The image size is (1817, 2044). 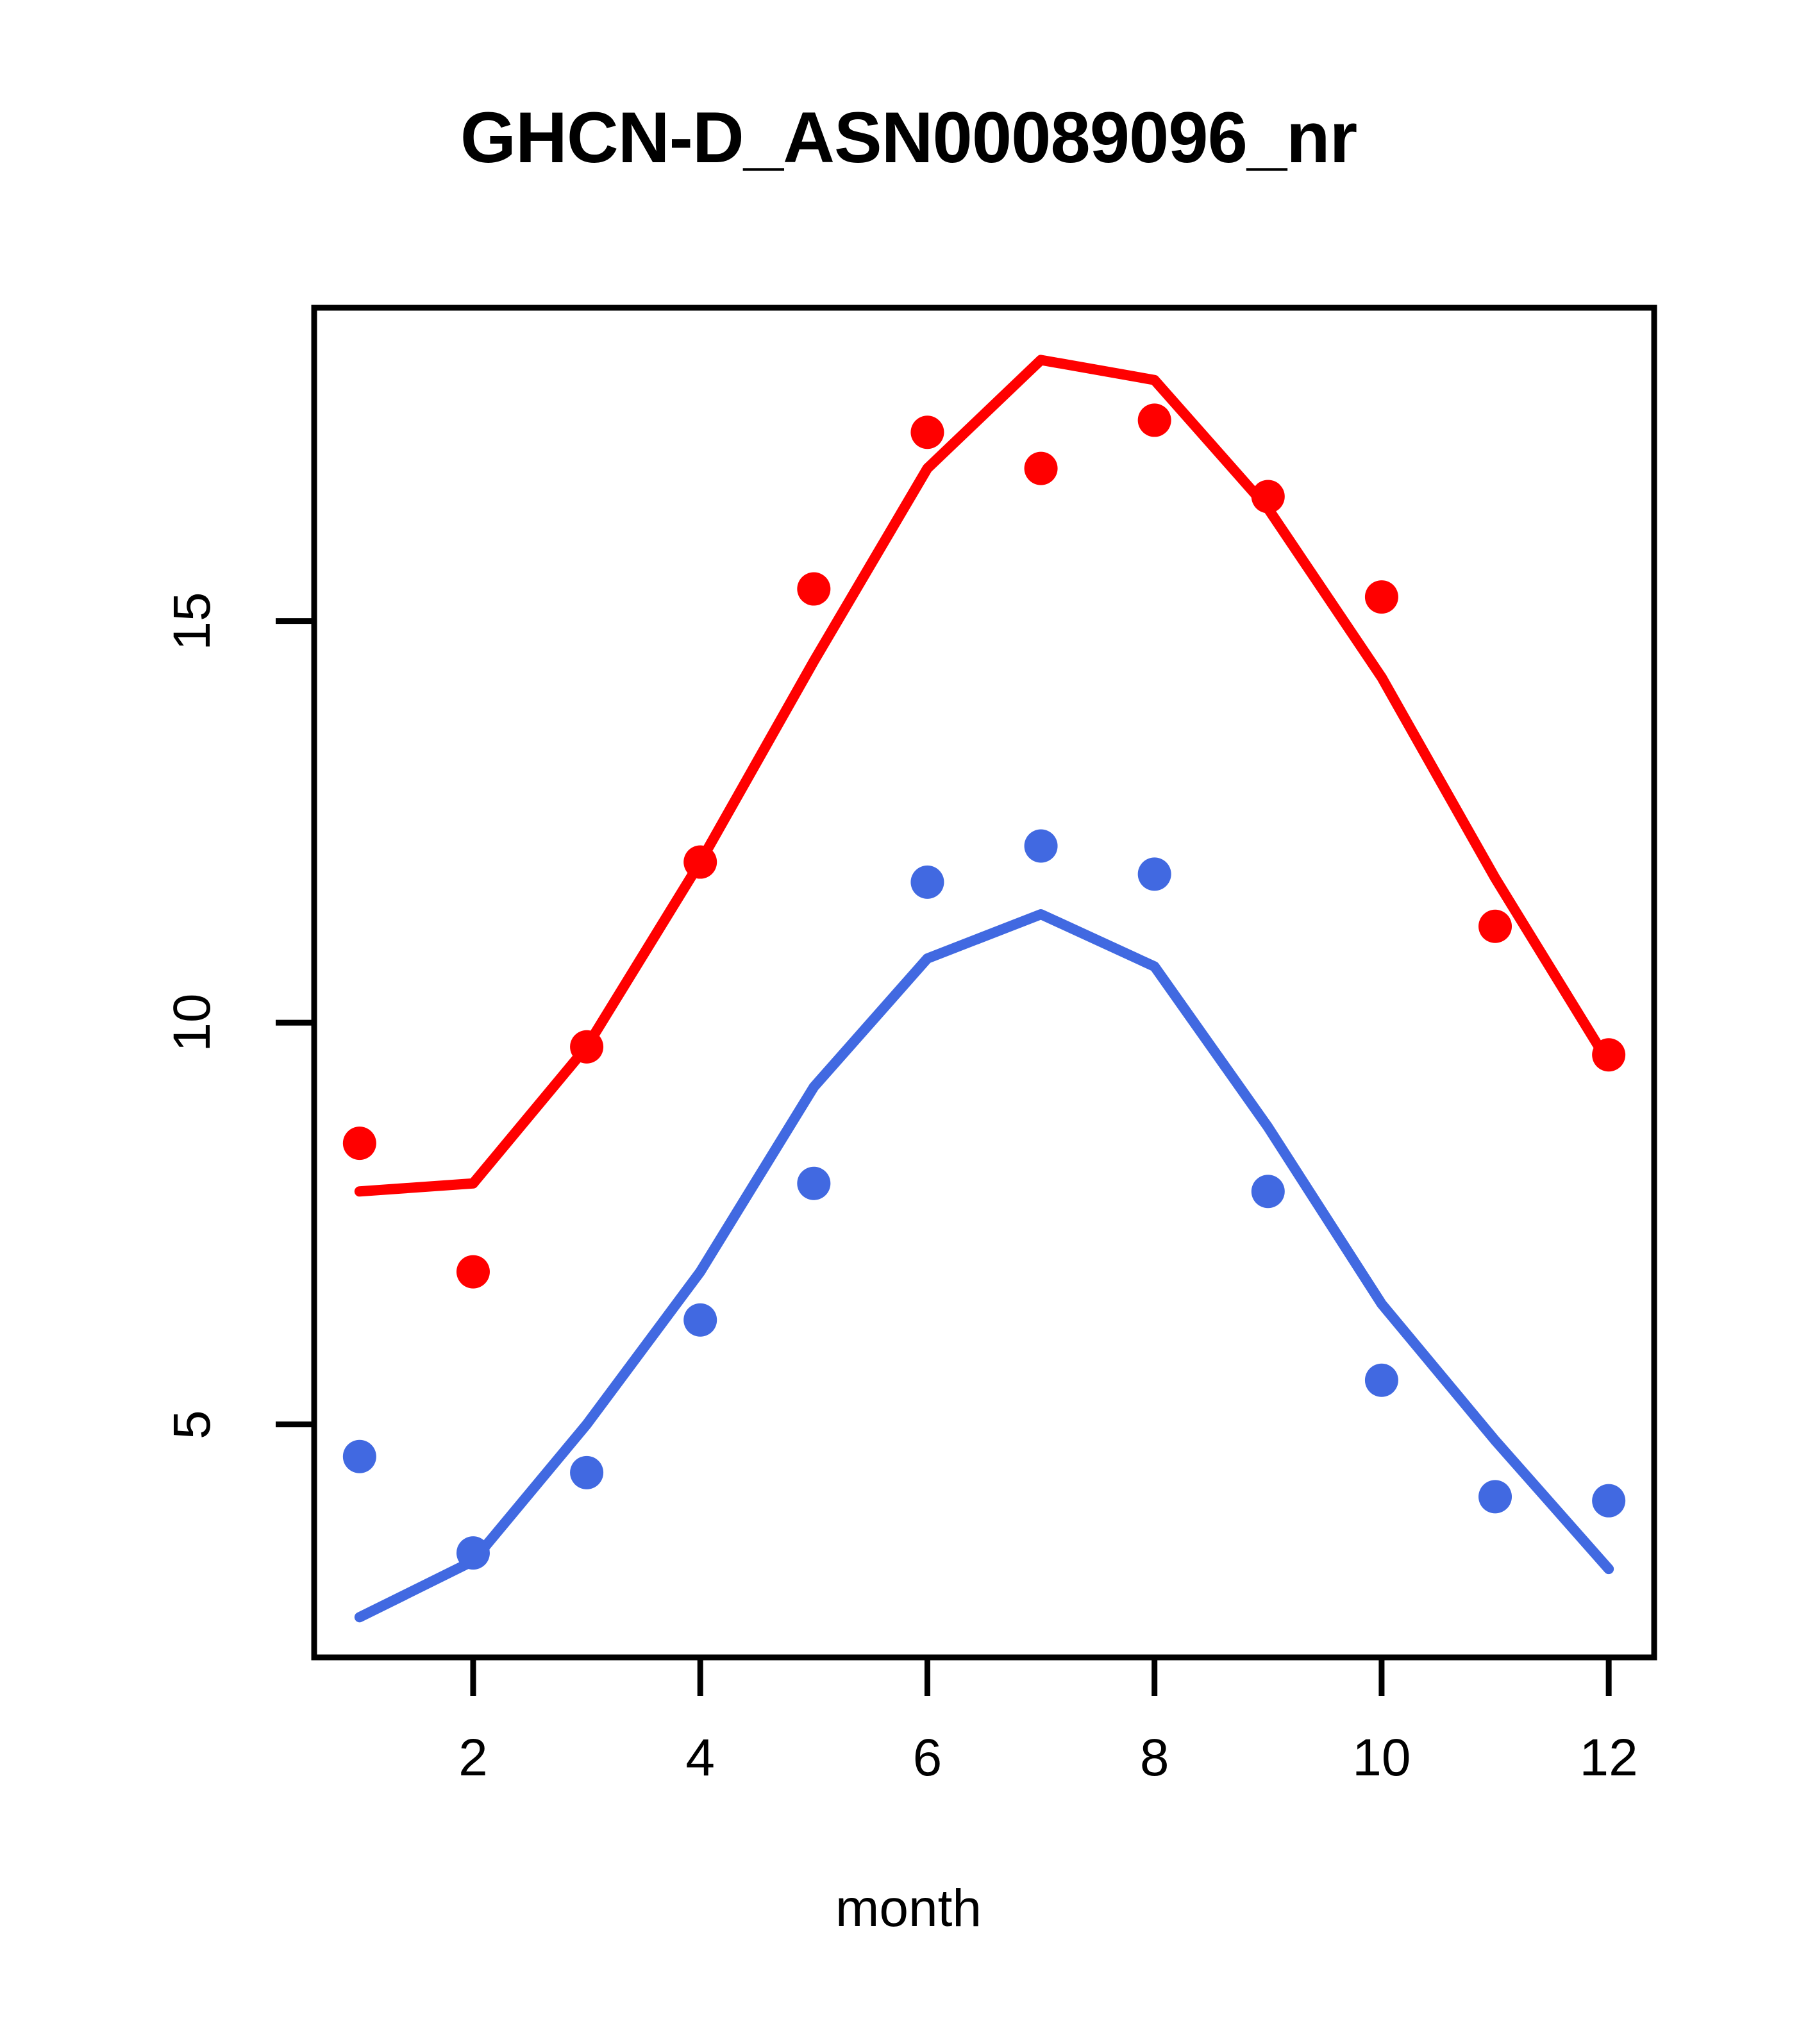 I want to click on y-tick-label: 15, so click(x=192, y=621).